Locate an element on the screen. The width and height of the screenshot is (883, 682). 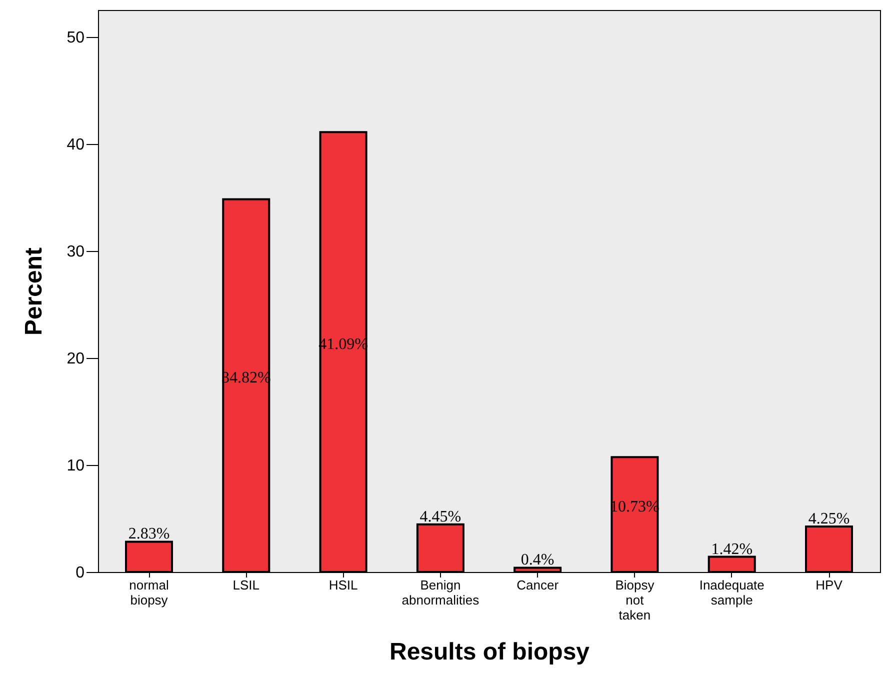
x-axis-title: Results of biopsy is located at coordinates (489, 652).